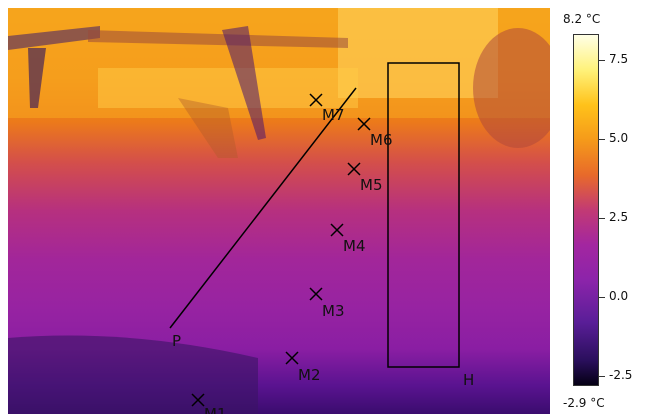 This screenshot has height=414, width=653. What do you see at coordinates (292, 358) in the screenshot?
I see `marker-m2-cross` at bounding box center [292, 358].